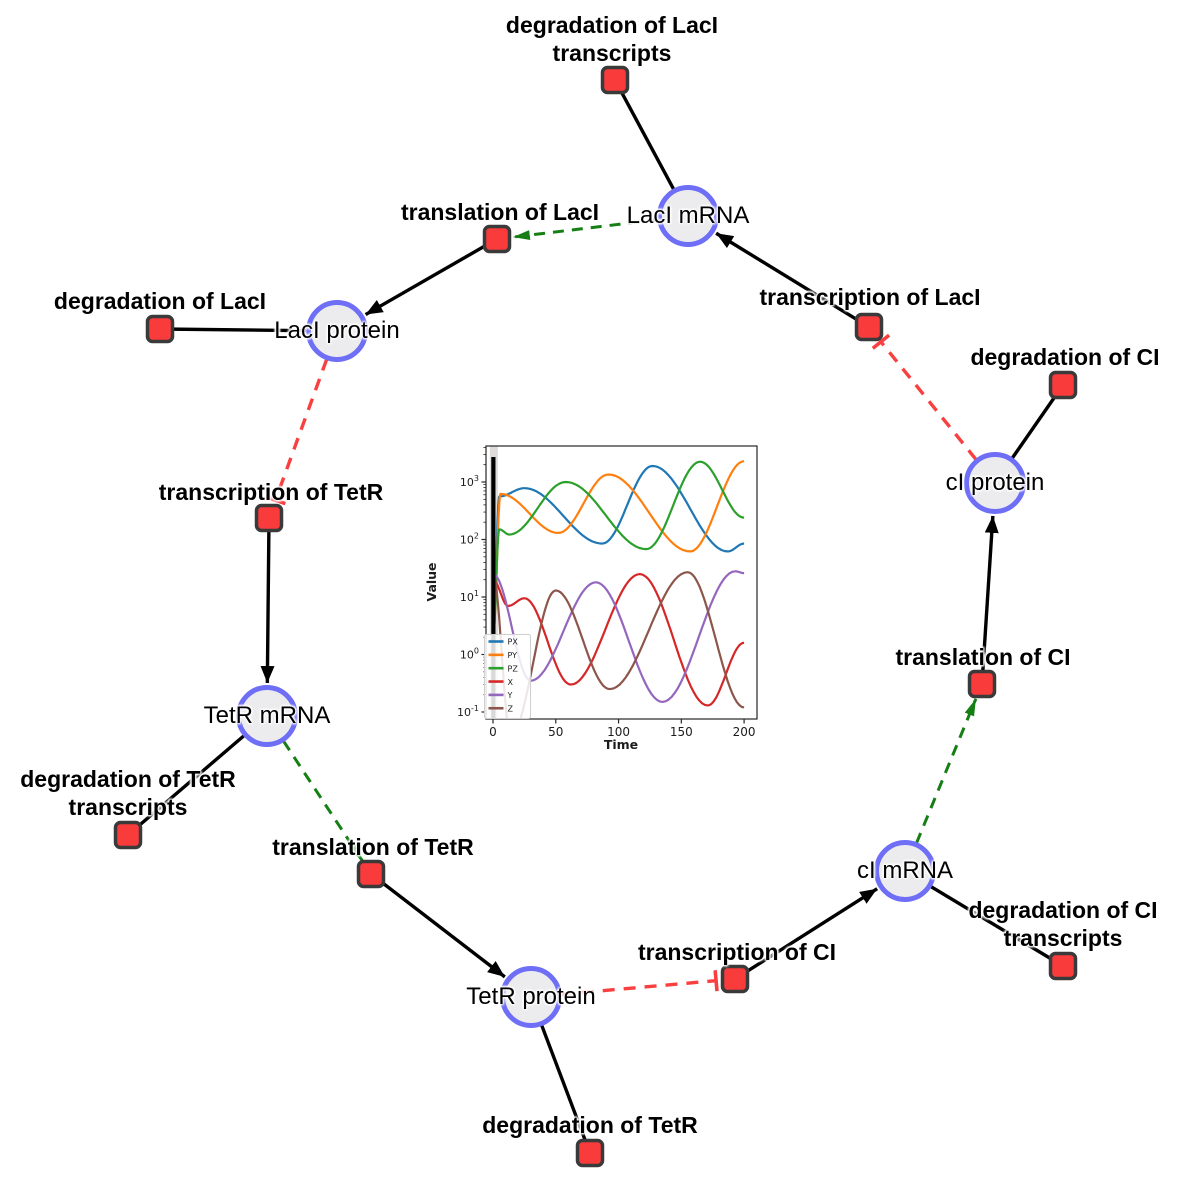 This screenshot has width=1189, height=1200. I want to click on y-tick-label: 10⁻¹, so click(468, 711).